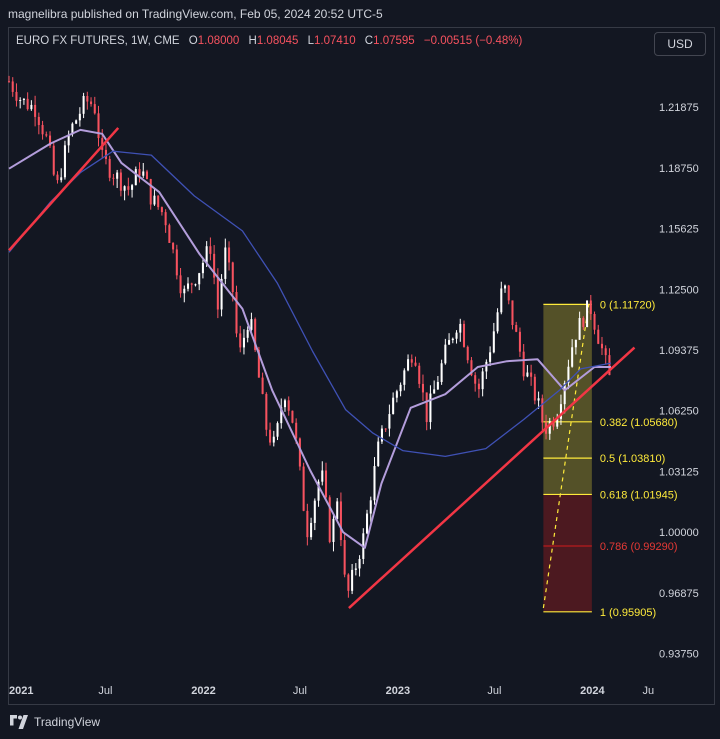  Describe the element at coordinates (277, 41) in the screenshot. I see `high-value: 1.08045` at that location.